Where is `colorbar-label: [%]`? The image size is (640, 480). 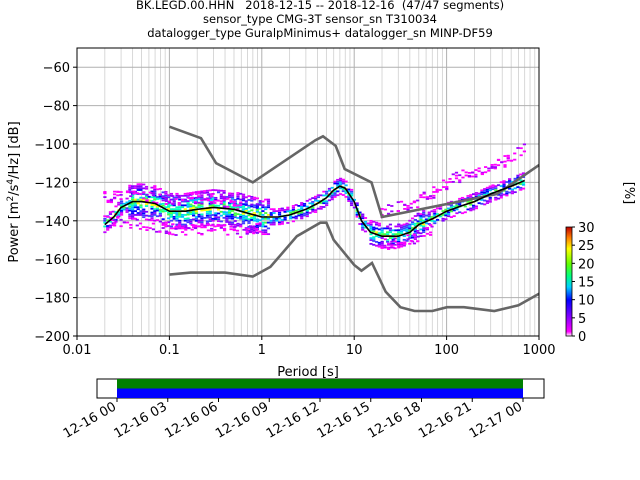 colorbar-label: [%] is located at coordinates (628, 193).